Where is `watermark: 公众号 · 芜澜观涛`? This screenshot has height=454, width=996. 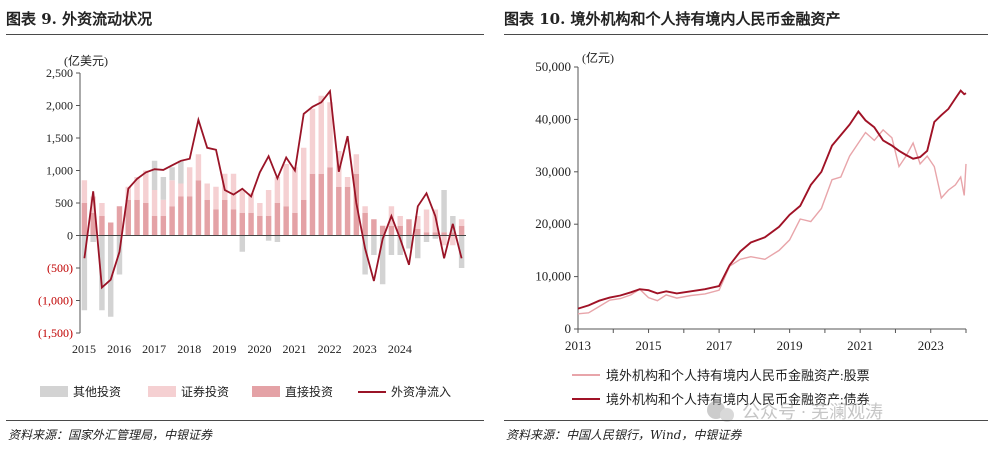
watermark: 公众号 · 芜澜观涛 is located at coordinates (795, 411).